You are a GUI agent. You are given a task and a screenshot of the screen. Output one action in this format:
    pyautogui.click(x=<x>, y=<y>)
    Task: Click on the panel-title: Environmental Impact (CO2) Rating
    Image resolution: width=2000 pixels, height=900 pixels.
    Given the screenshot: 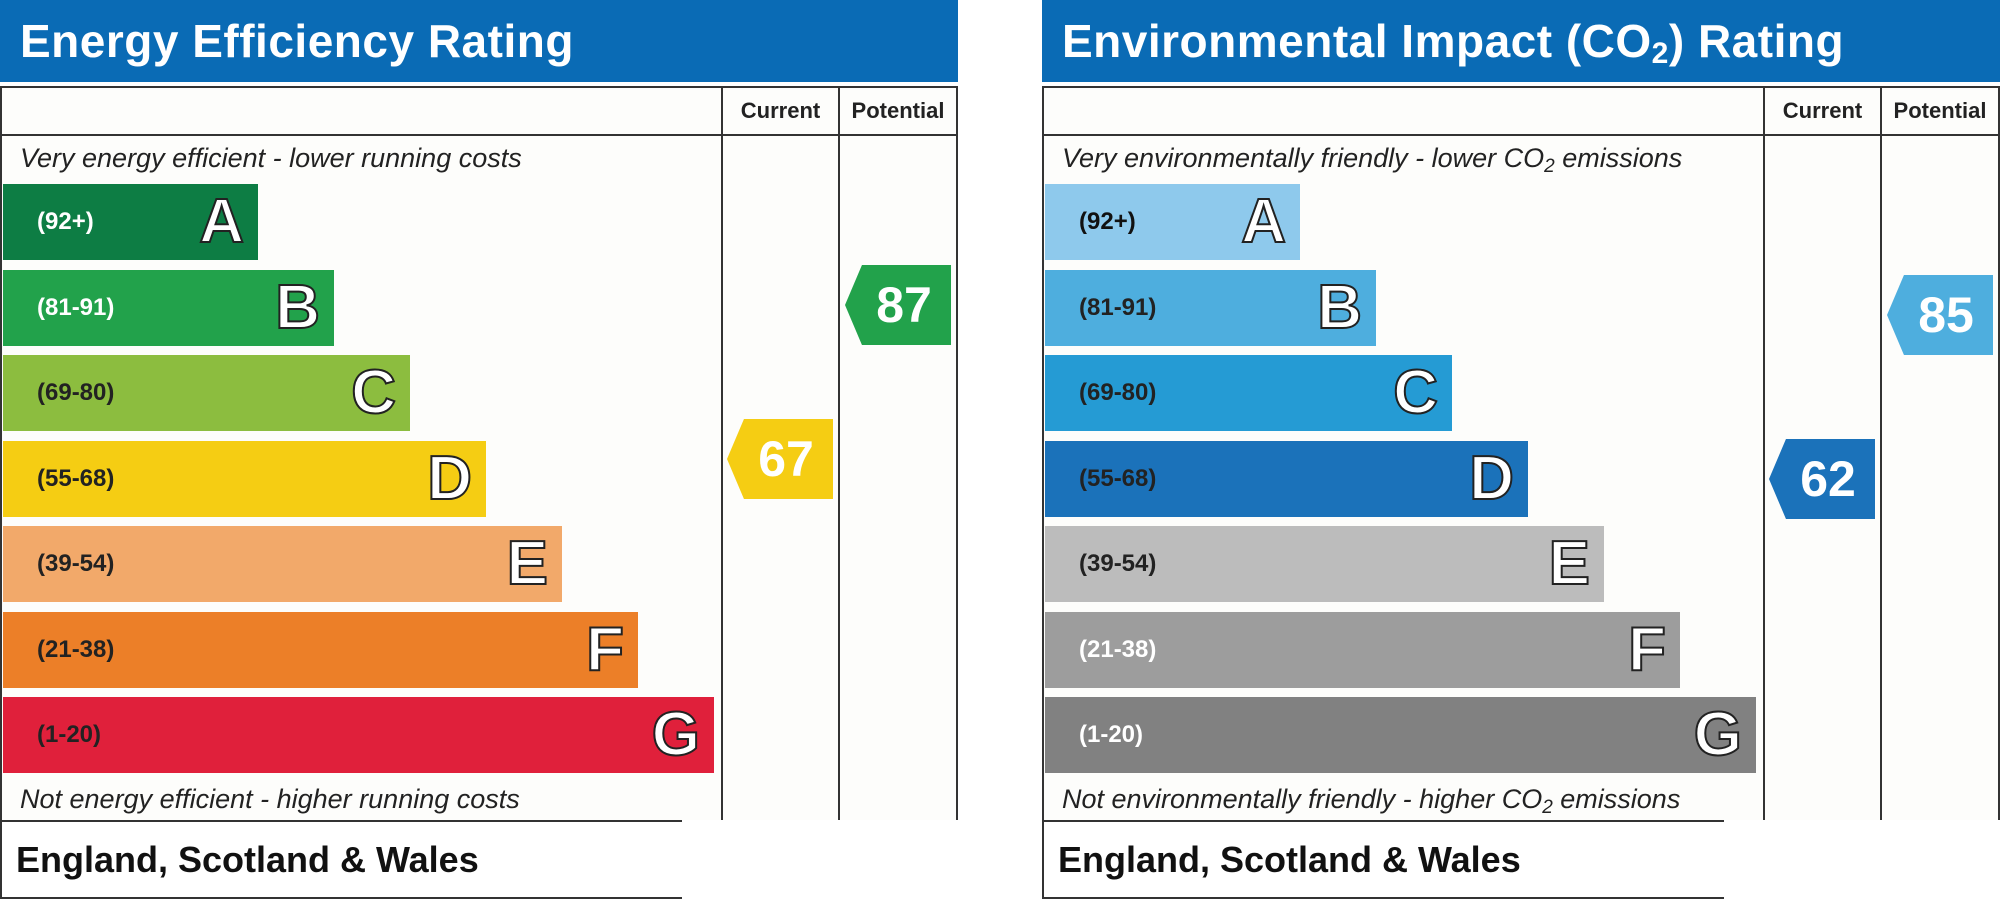 What is the action you would take?
    pyautogui.click(x=1521, y=41)
    